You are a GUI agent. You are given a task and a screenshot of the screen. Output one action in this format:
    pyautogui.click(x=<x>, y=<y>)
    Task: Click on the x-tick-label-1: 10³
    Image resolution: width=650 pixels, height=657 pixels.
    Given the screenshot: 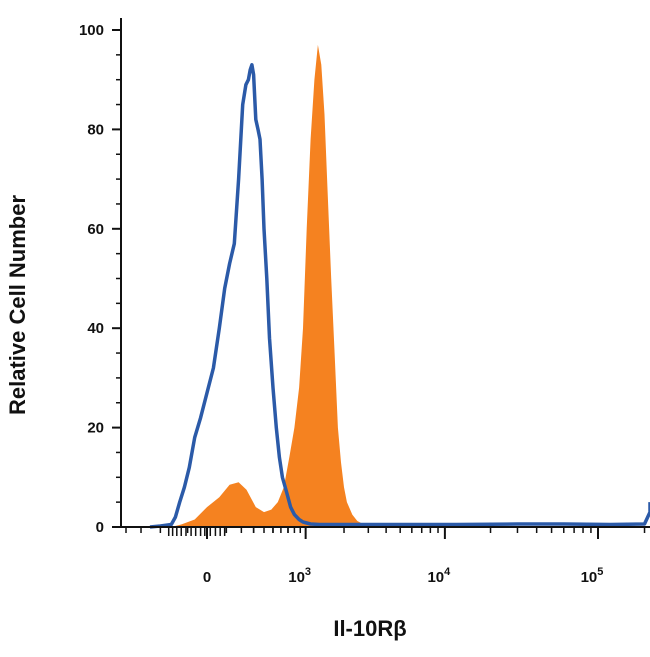 What is the action you would take?
    pyautogui.click(x=299, y=576)
    